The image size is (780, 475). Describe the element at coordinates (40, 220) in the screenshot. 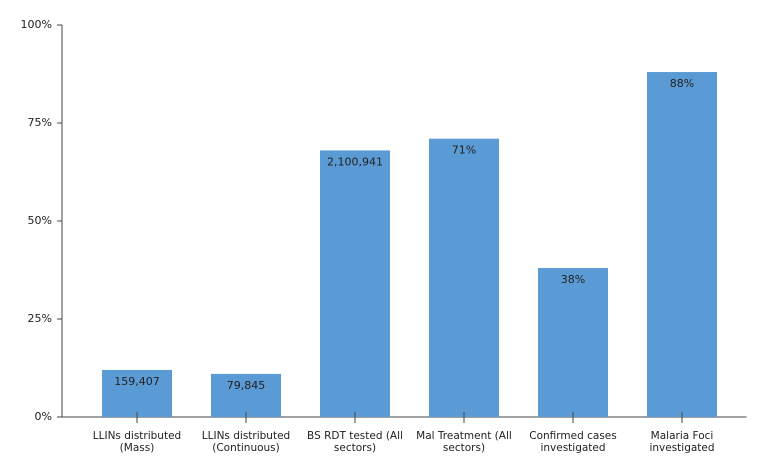

I see `y-tick-label: 50%` at that location.